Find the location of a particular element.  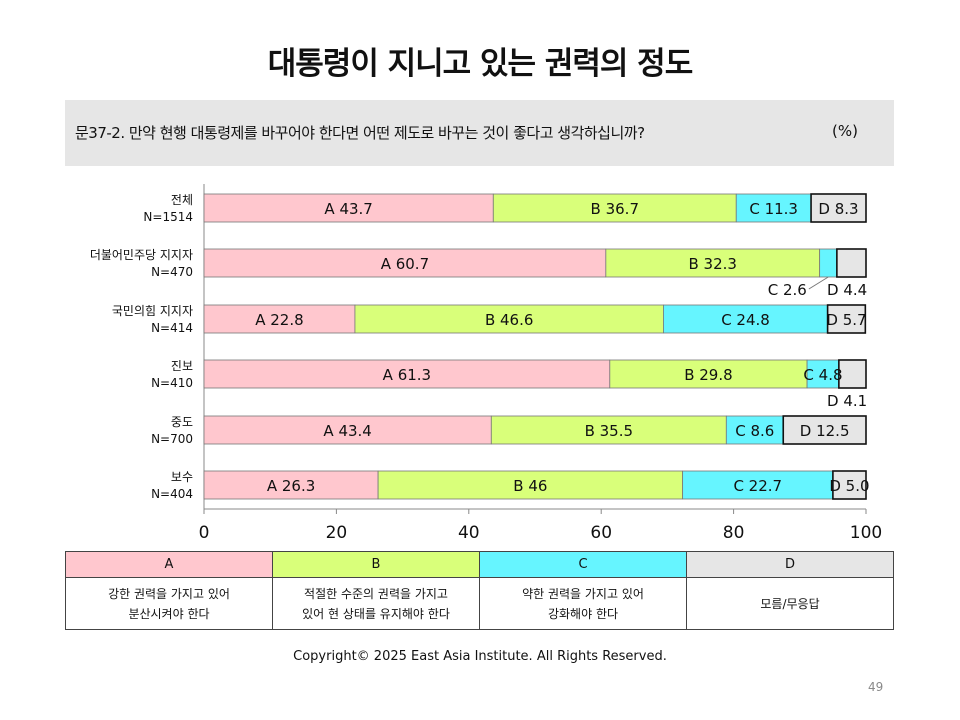

data-label-c: C 11.3 is located at coordinates (773, 209).